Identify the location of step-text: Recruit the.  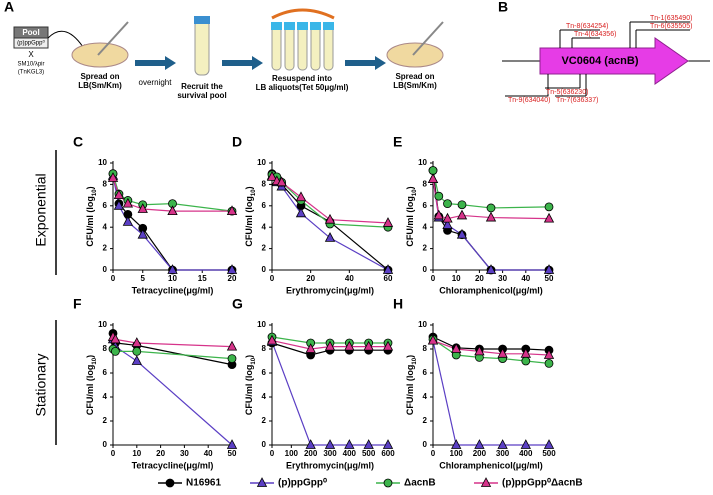
(202, 86).